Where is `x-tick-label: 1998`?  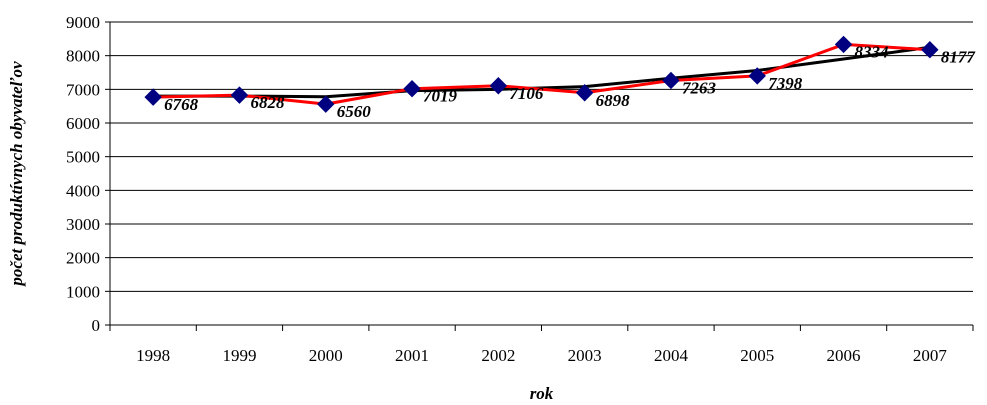 x-tick-label: 1998 is located at coordinates (153, 355).